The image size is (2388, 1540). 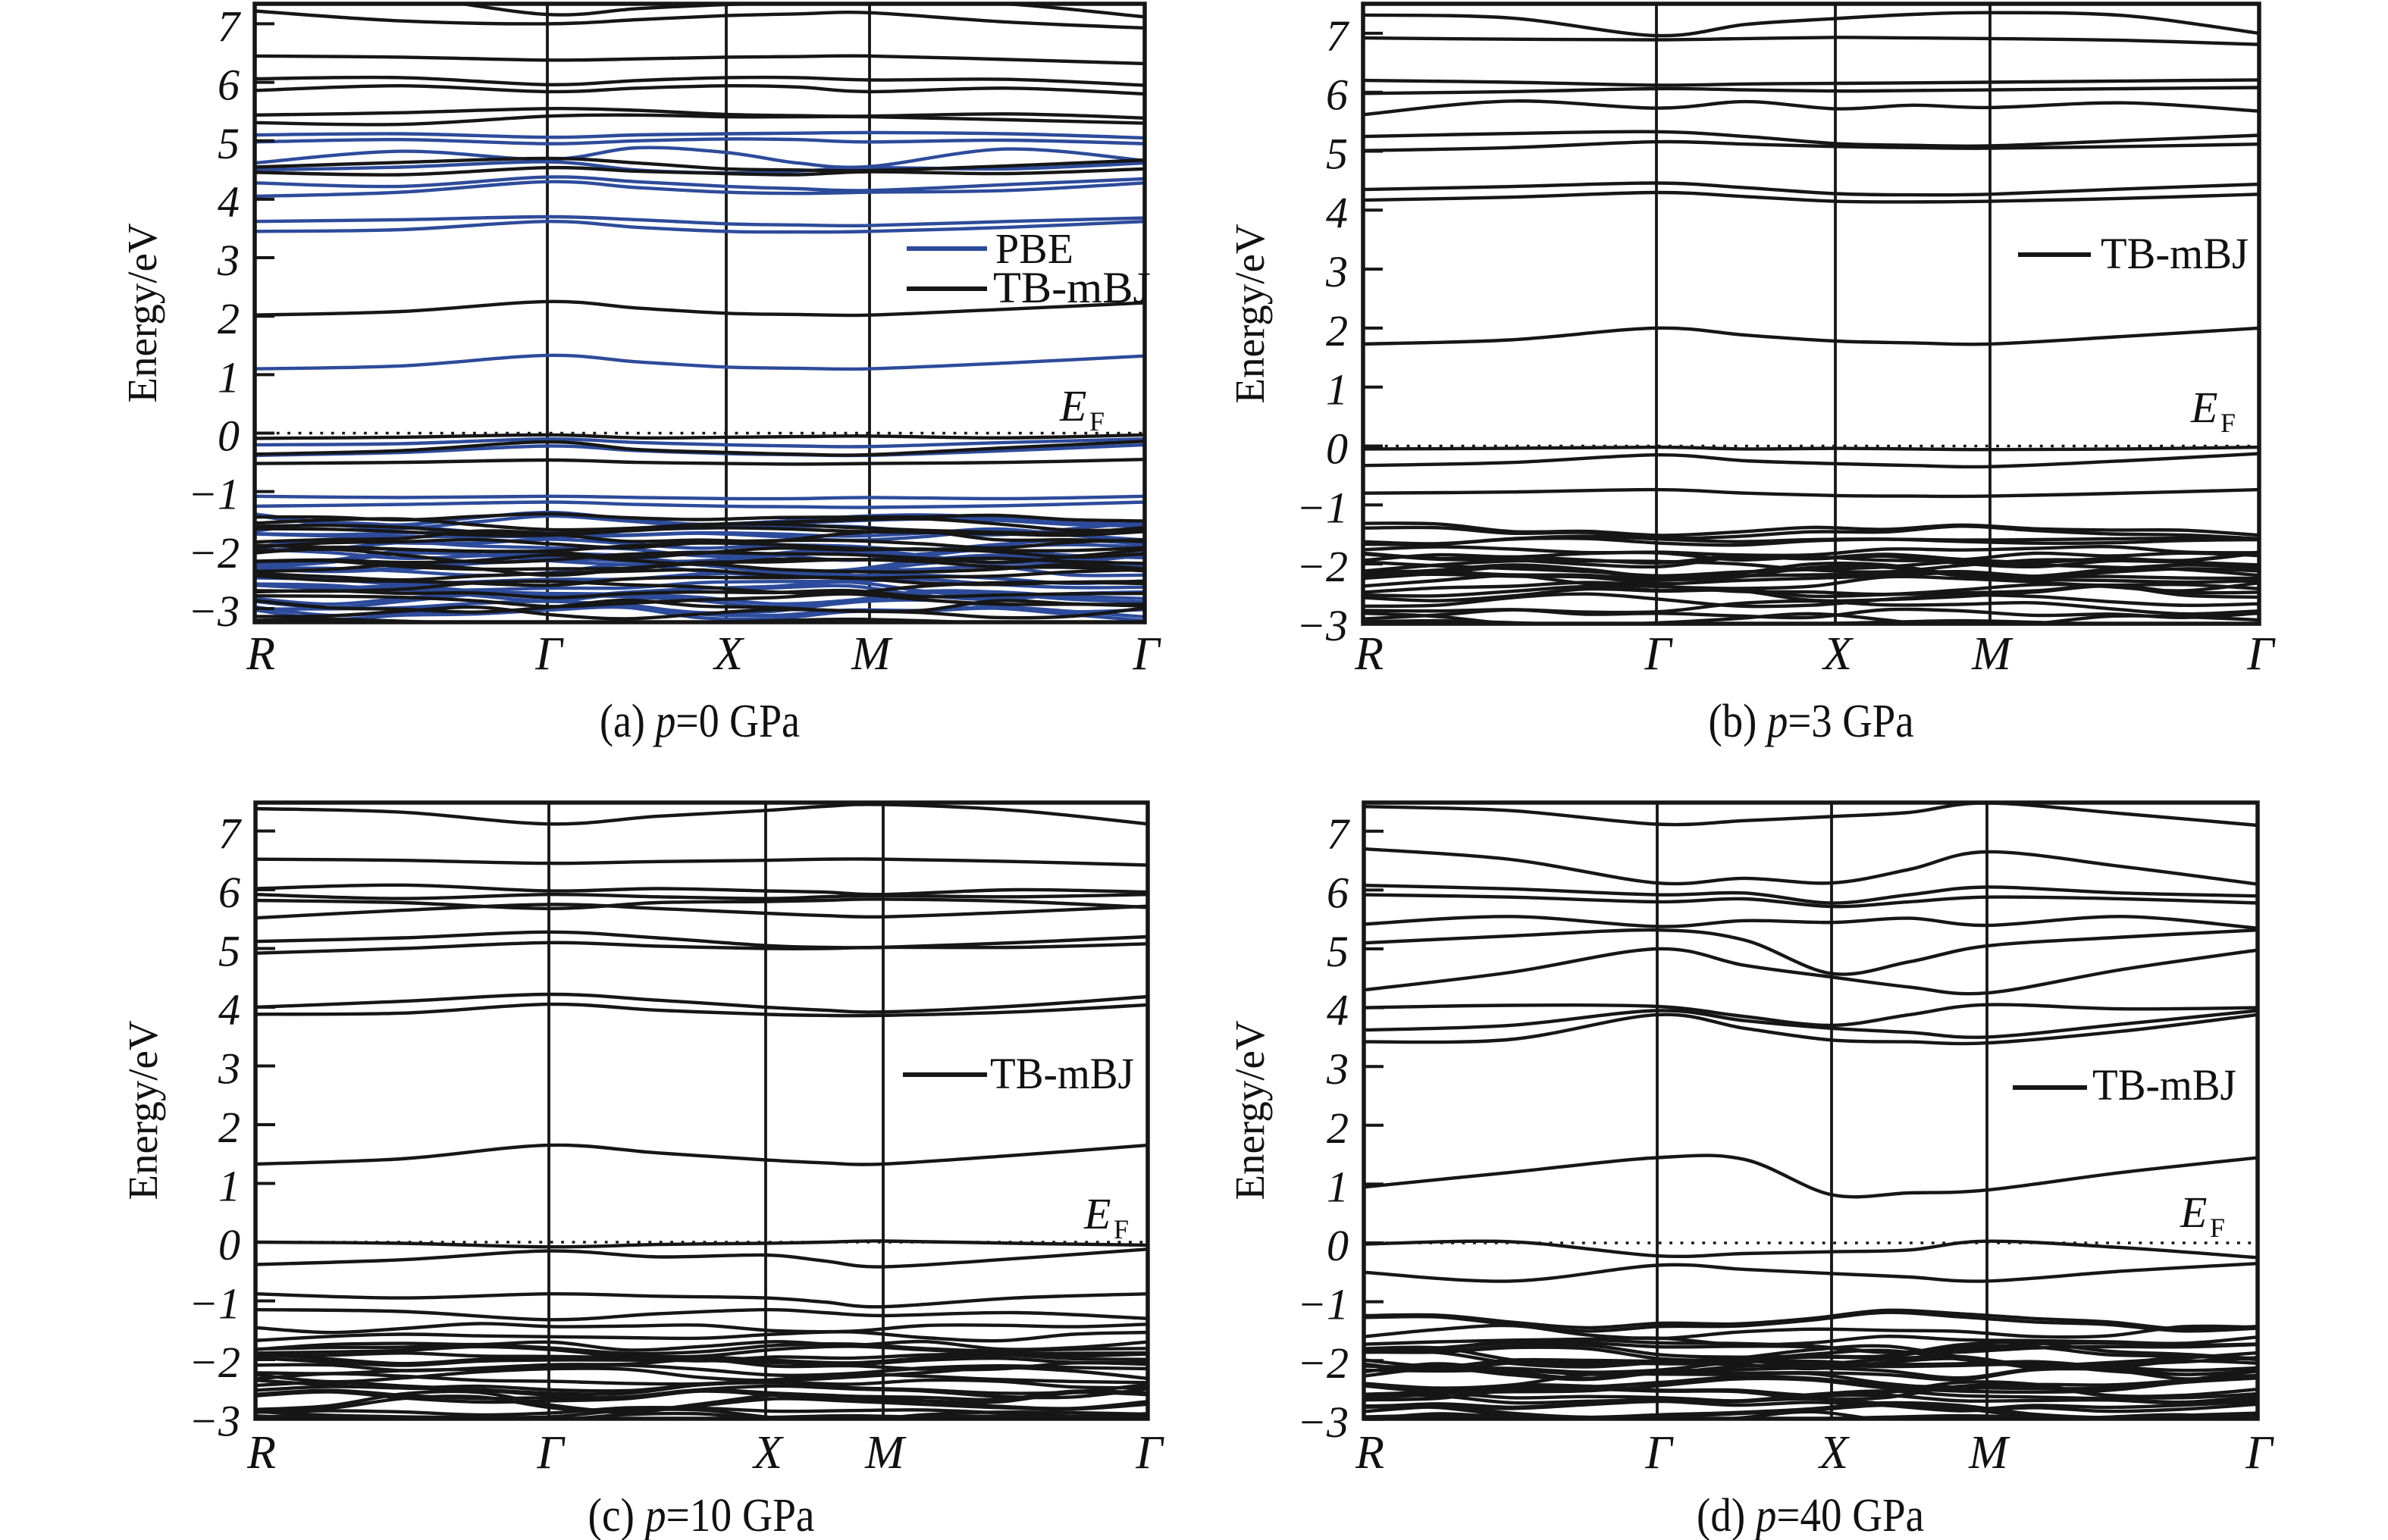 I want to click on svg-text: (c) p=10 GPa, so click(x=701, y=1515).